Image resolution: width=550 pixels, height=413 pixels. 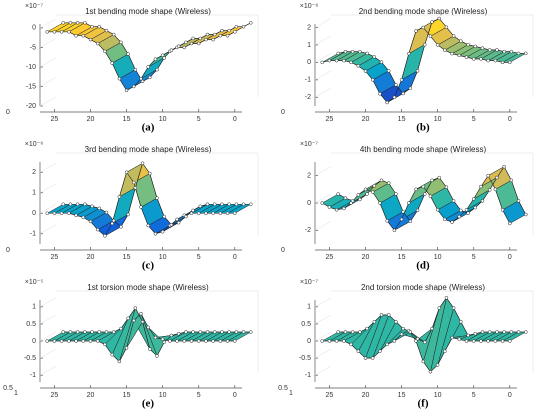 I want to click on axis-exponent: ×10⁻⁷, so click(x=309, y=144).